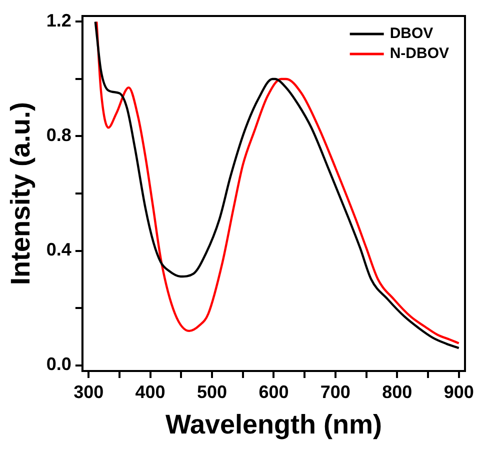 The image size is (481, 450). What do you see at coordinates (89, 392) in the screenshot?
I see `x-tick-label: 300` at bounding box center [89, 392].